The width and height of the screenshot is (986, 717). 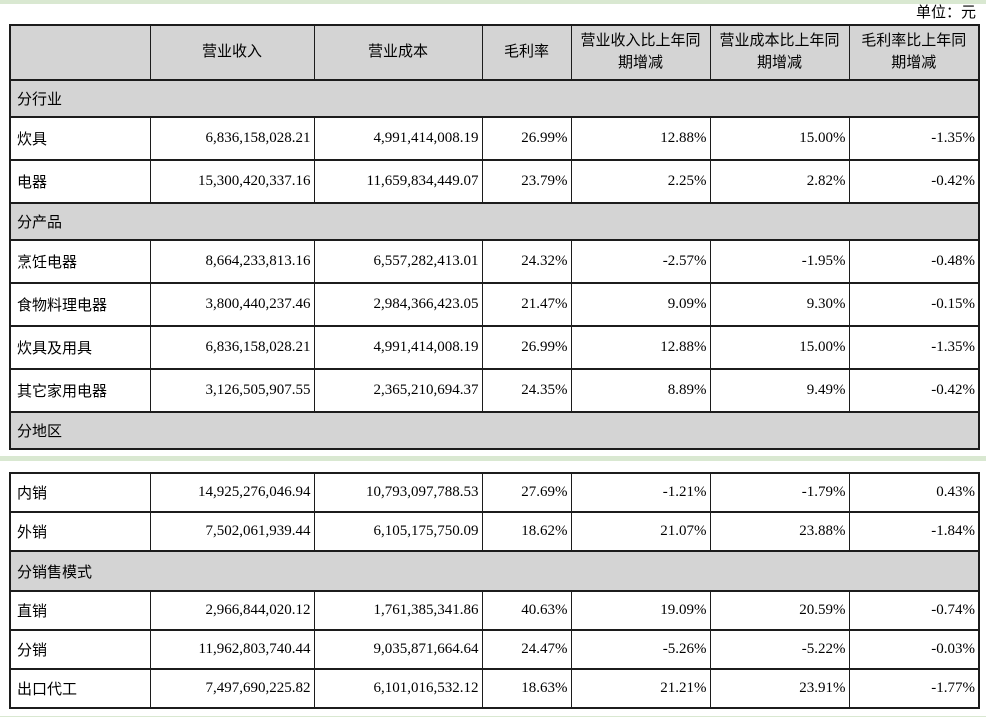 What do you see at coordinates (640, 492) in the screenshot?
I see `data-cell: -1.21%` at bounding box center [640, 492].